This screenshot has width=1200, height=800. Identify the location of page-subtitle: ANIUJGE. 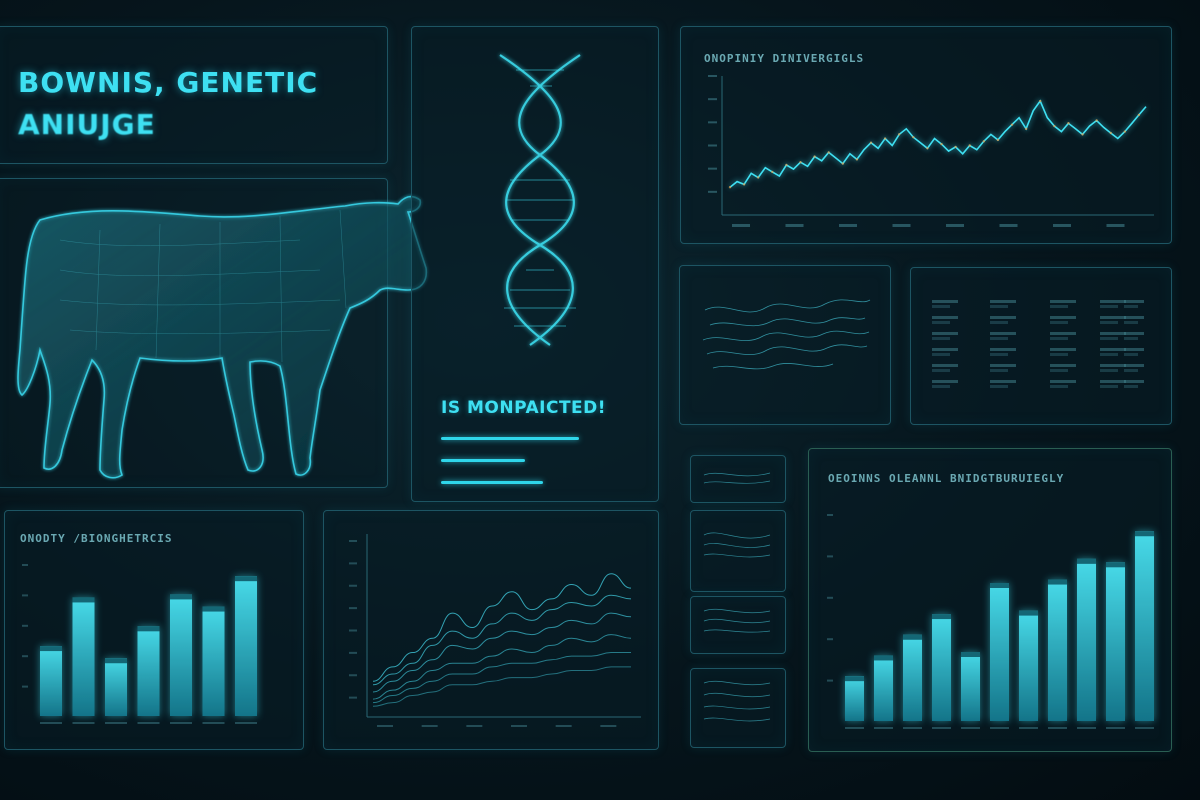
(87, 124).